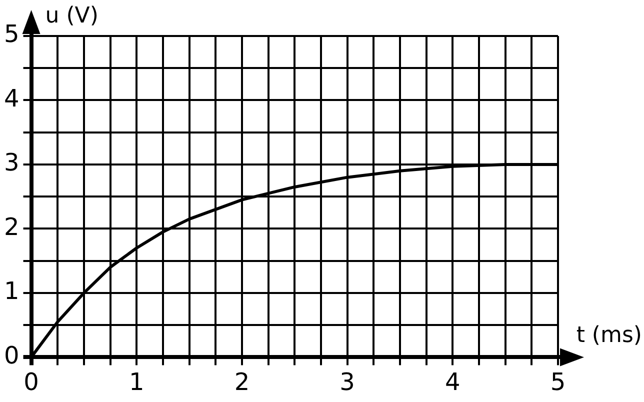  Describe the element at coordinates (347, 382) in the screenshot. I see `x-tick-label: 3` at that location.